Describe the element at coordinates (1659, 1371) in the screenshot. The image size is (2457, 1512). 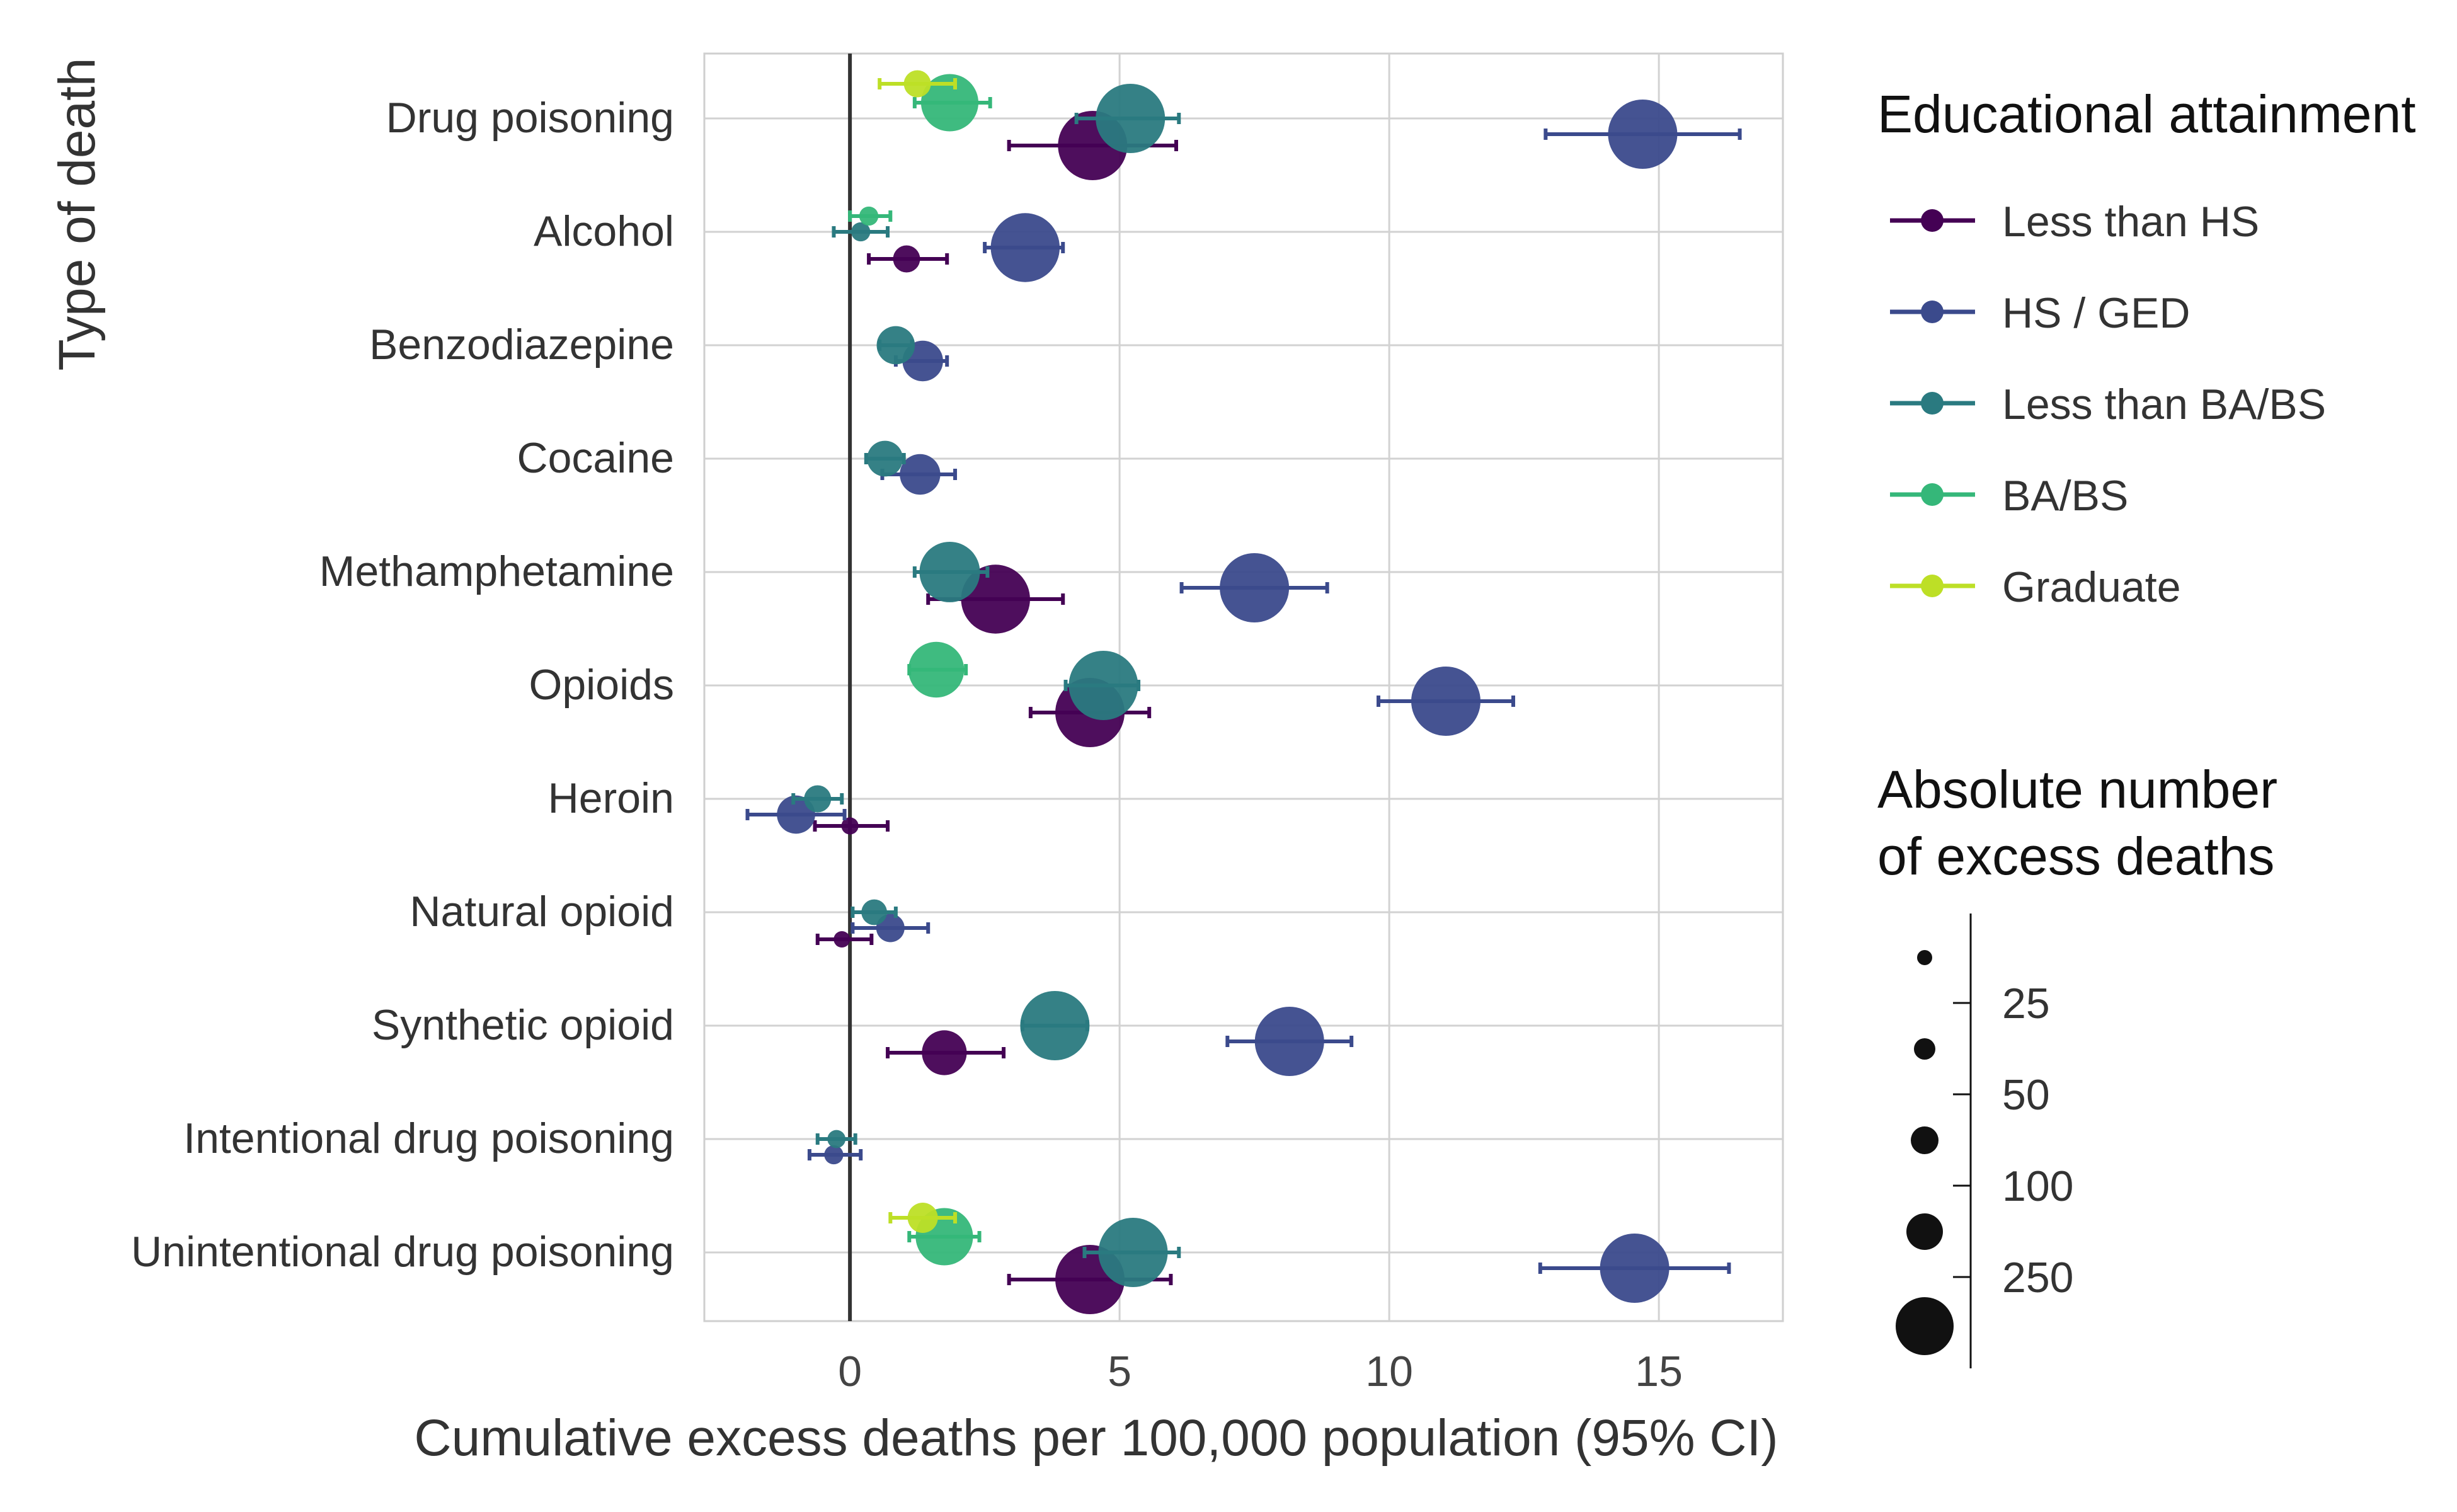
I see `x-tick-label: 15` at that location.